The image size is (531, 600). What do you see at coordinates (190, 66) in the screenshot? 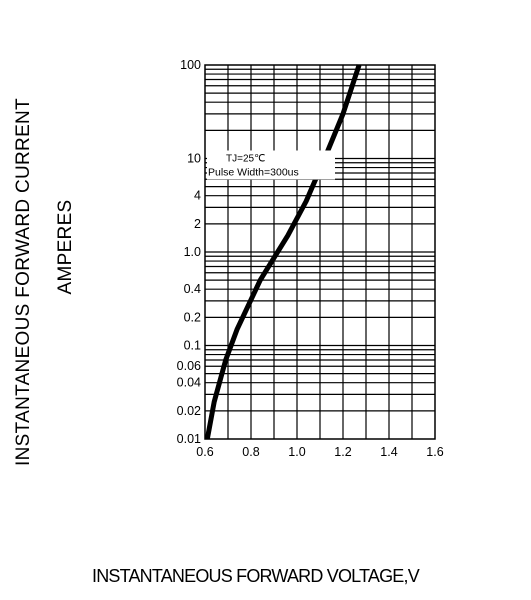
I see `y-tick-label: 100` at bounding box center [190, 66].